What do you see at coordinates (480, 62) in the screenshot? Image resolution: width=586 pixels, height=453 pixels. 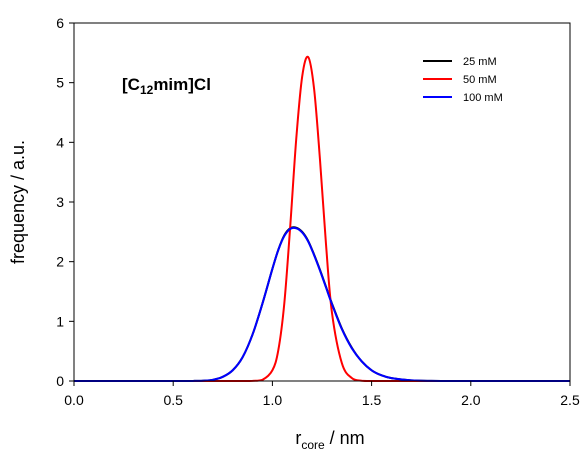 I see `legend-label-0: 25 mM` at bounding box center [480, 62].